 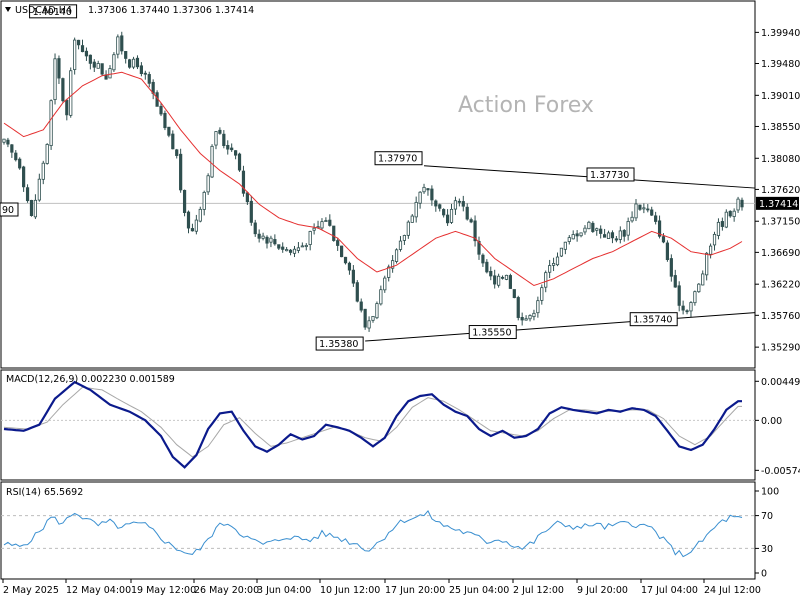 I want to click on dropdown-triangle-icon, so click(x=8, y=9).